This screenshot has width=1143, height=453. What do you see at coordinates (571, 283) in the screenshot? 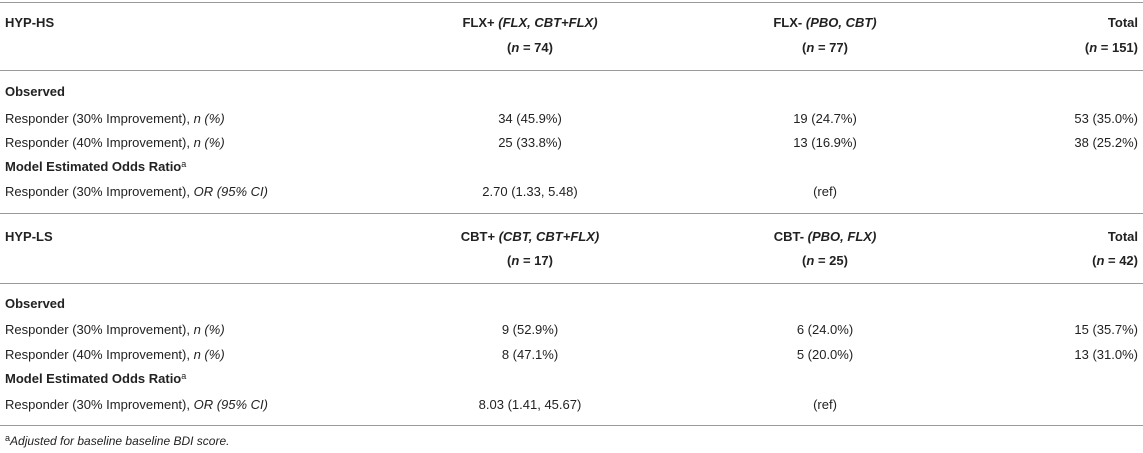
I see `ls-header-rule` at bounding box center [571, 283].